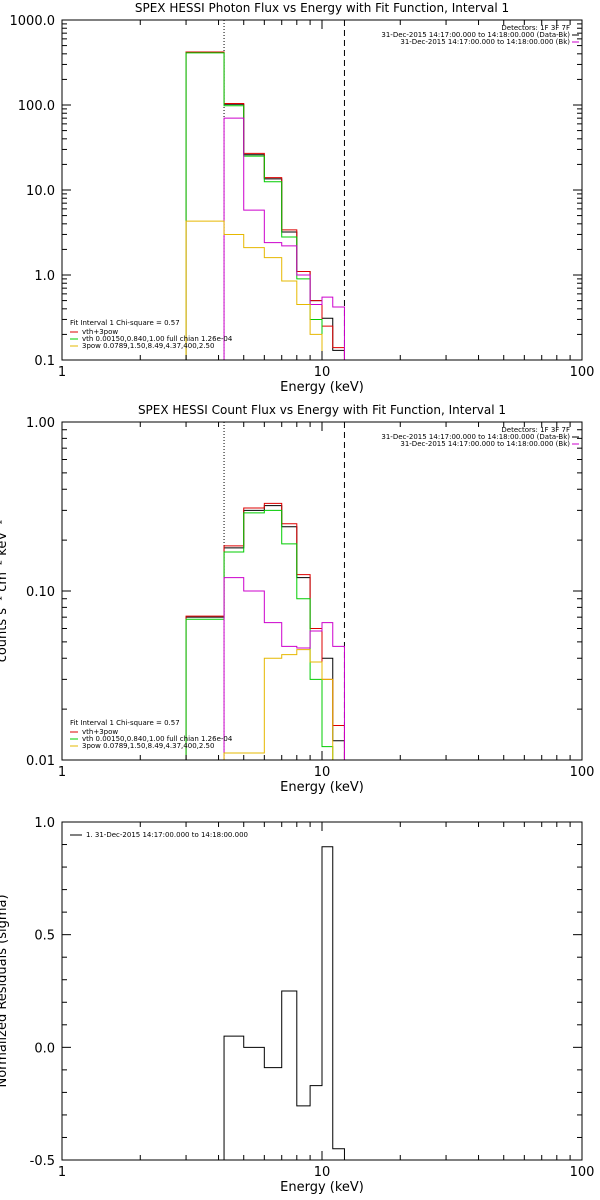 The width and height of the screenshot is (600, 1200). Describe the element at coordinates (33, 21) in the screenshot. I see `y-tick-label: 1000.0` at that location.